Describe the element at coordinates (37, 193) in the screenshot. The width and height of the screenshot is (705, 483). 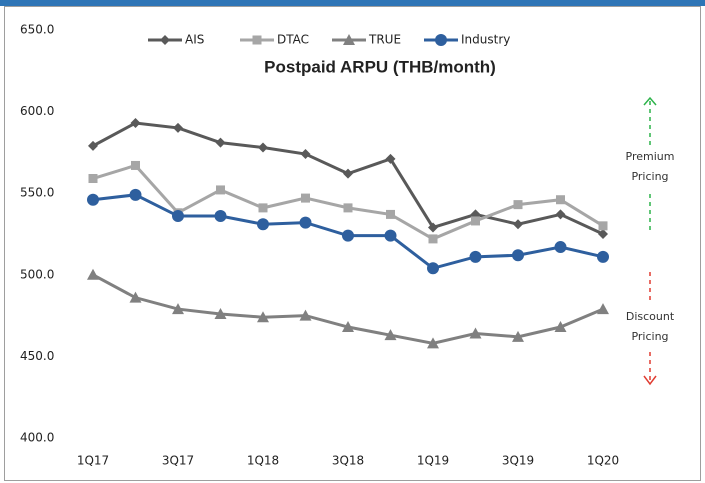
I see `y-tick-label: 550.0` at that location.